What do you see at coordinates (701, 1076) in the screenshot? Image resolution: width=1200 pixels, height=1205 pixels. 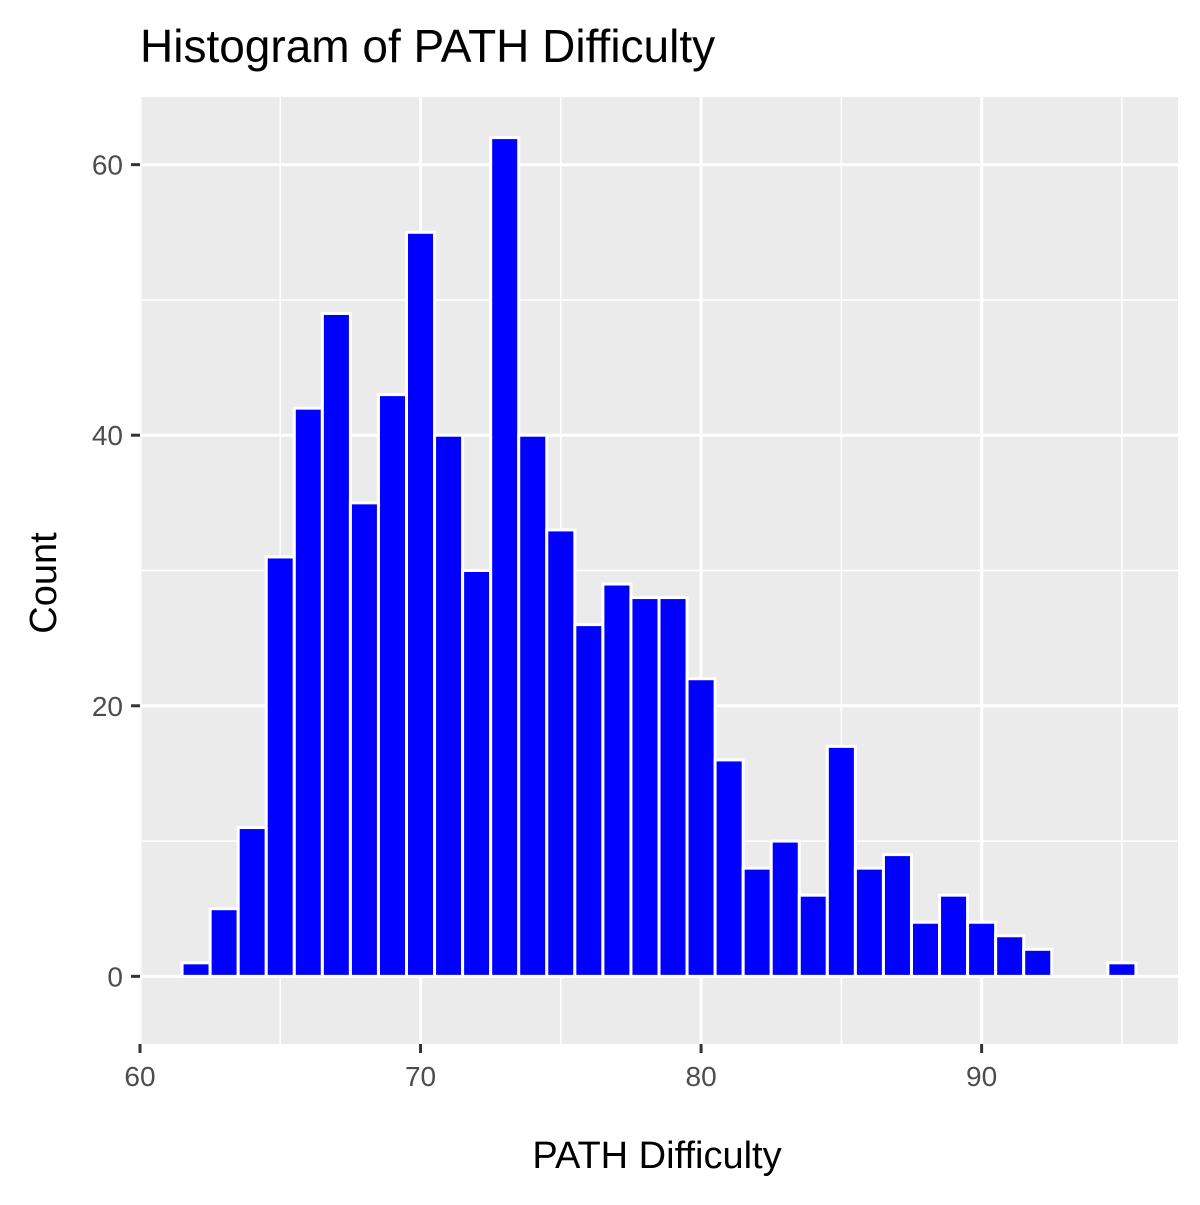 I see `x-tick-label: 80` at bounding box center [701, 1076].